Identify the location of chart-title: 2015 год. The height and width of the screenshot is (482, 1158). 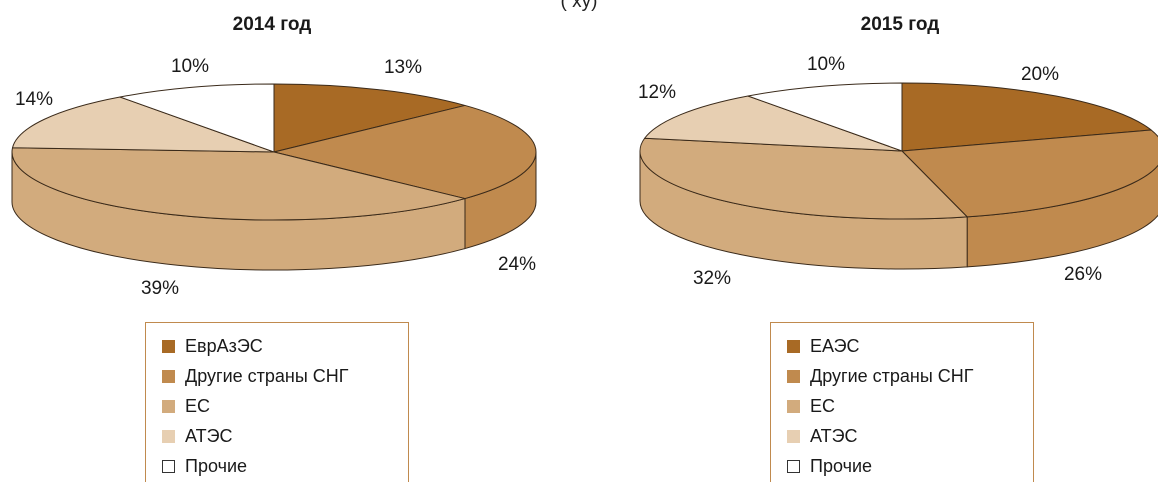
(900, 24).